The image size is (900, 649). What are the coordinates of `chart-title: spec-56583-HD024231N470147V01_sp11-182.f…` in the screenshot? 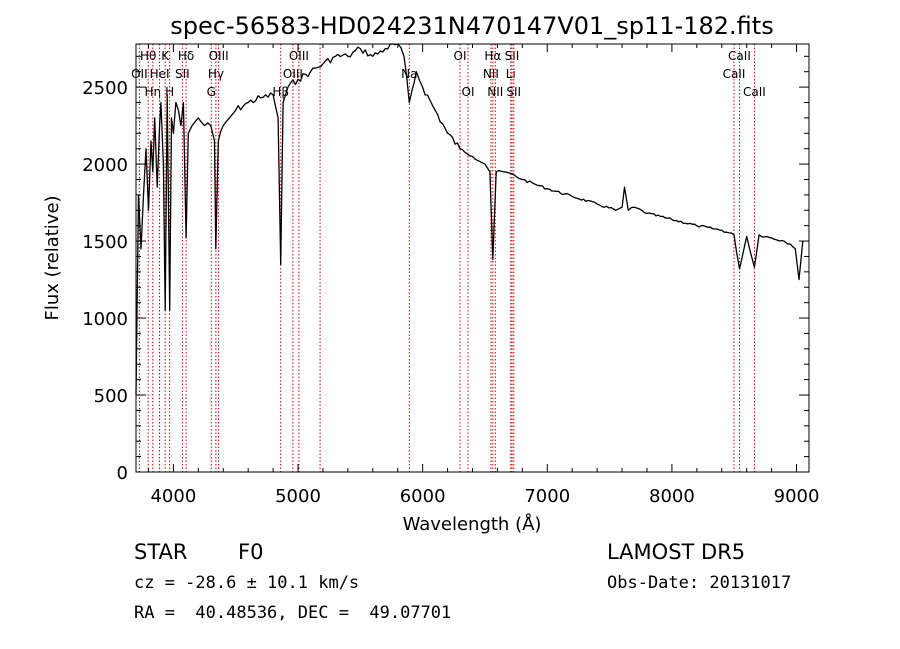 It's located at (471, 26).